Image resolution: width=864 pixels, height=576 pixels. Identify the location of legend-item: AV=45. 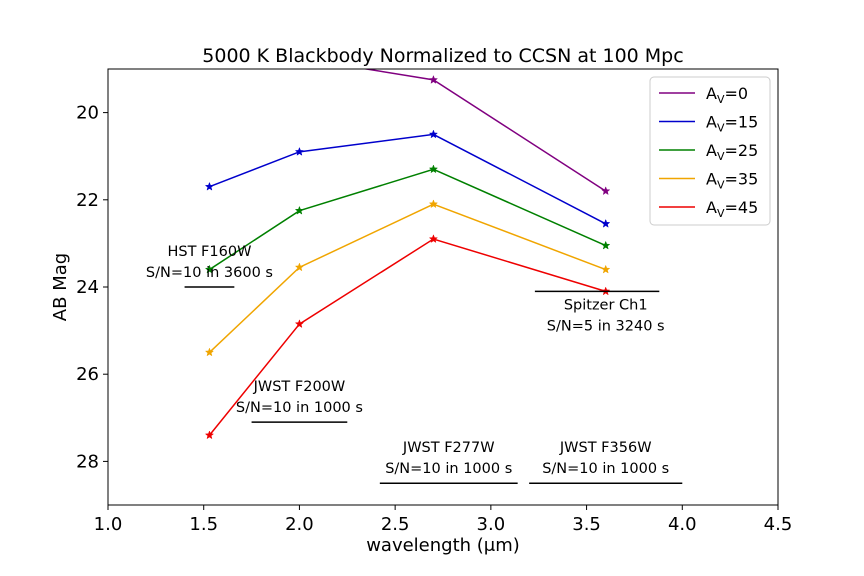
(708, 209).